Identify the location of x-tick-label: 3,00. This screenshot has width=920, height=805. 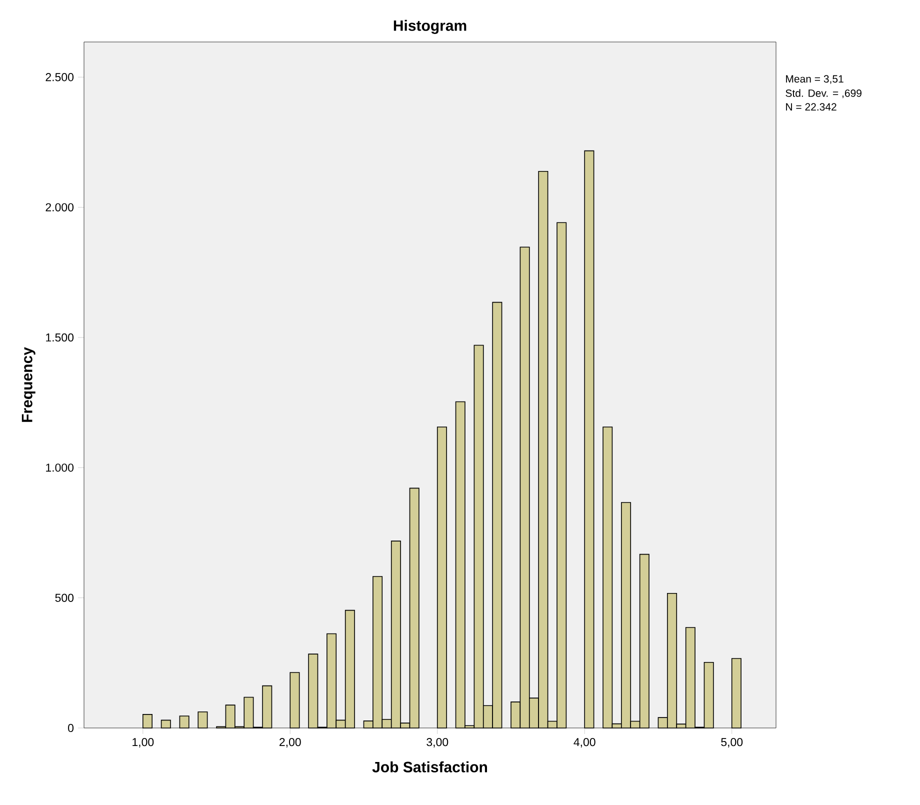
(437, 743).